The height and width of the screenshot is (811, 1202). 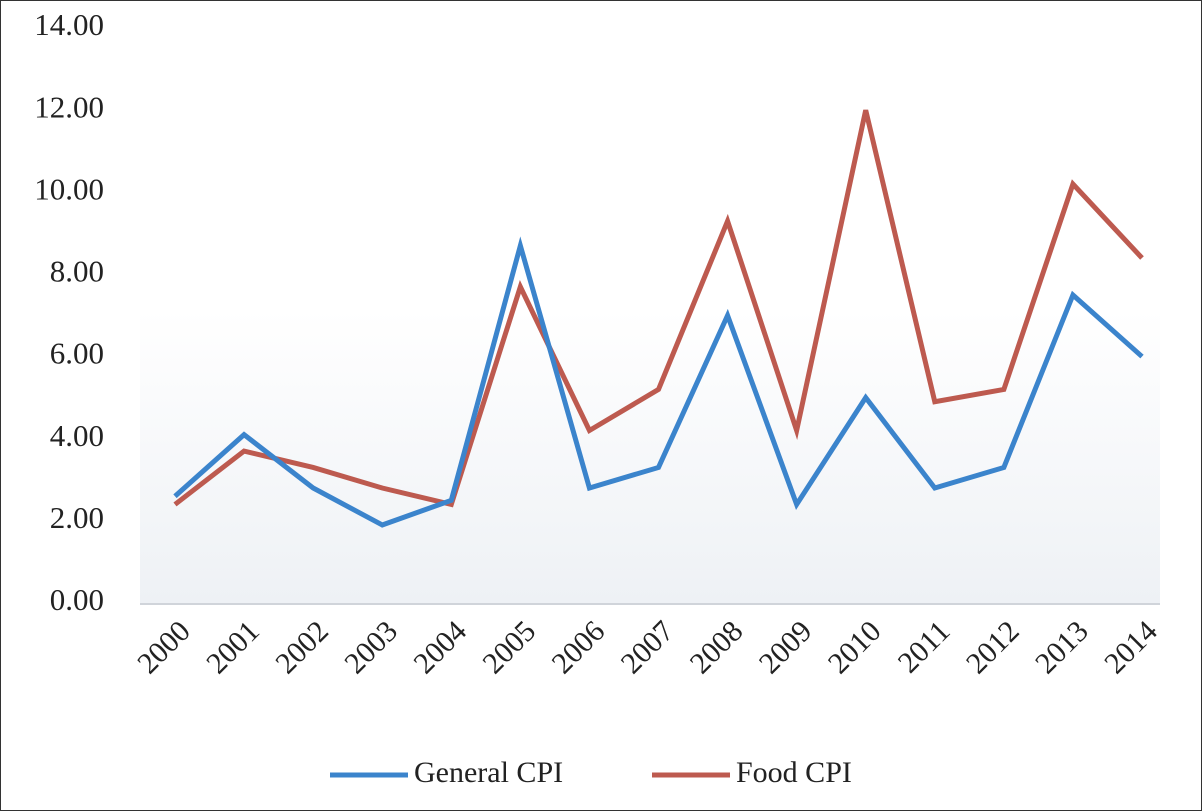 I want to click on y-tick-label: 8.00, so click(x=77, y=271).